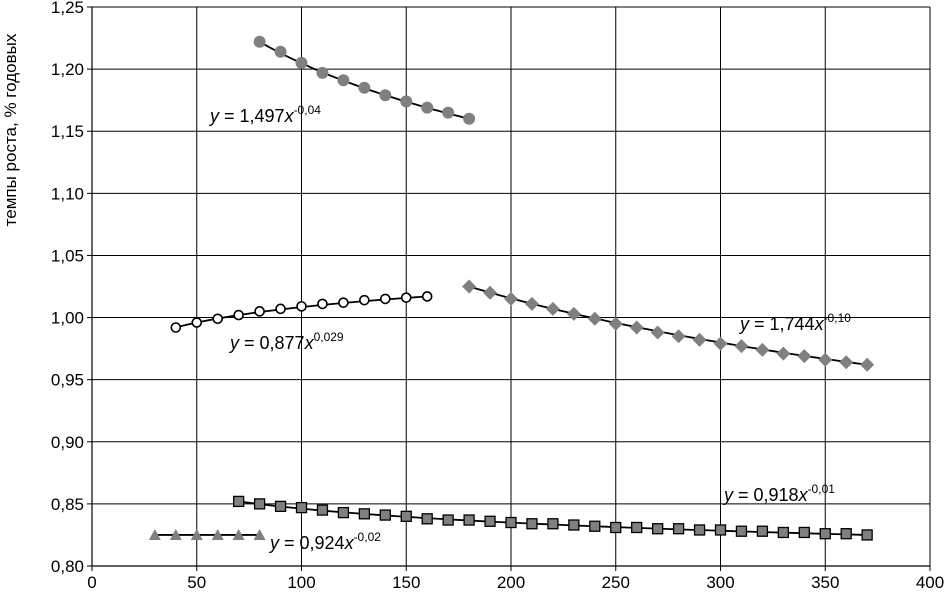  Describe the element at coordinates (406, 582) in the screenshot. I see `x-tick-label: 150` at that location.